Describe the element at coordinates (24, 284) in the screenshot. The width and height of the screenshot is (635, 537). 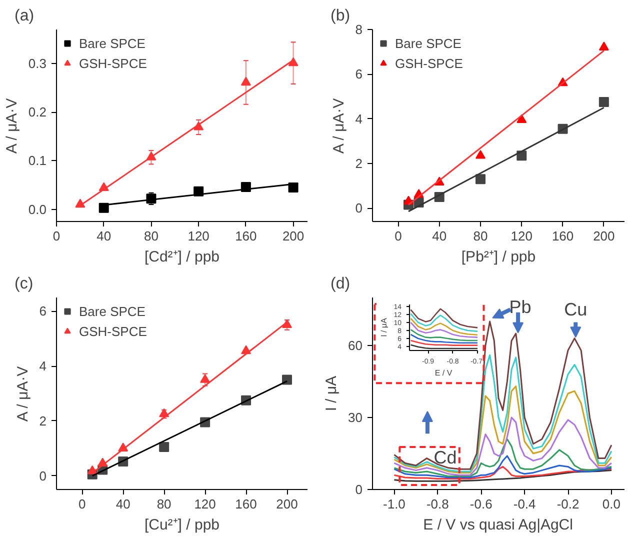
I see `chart-title: (c)` at that location.